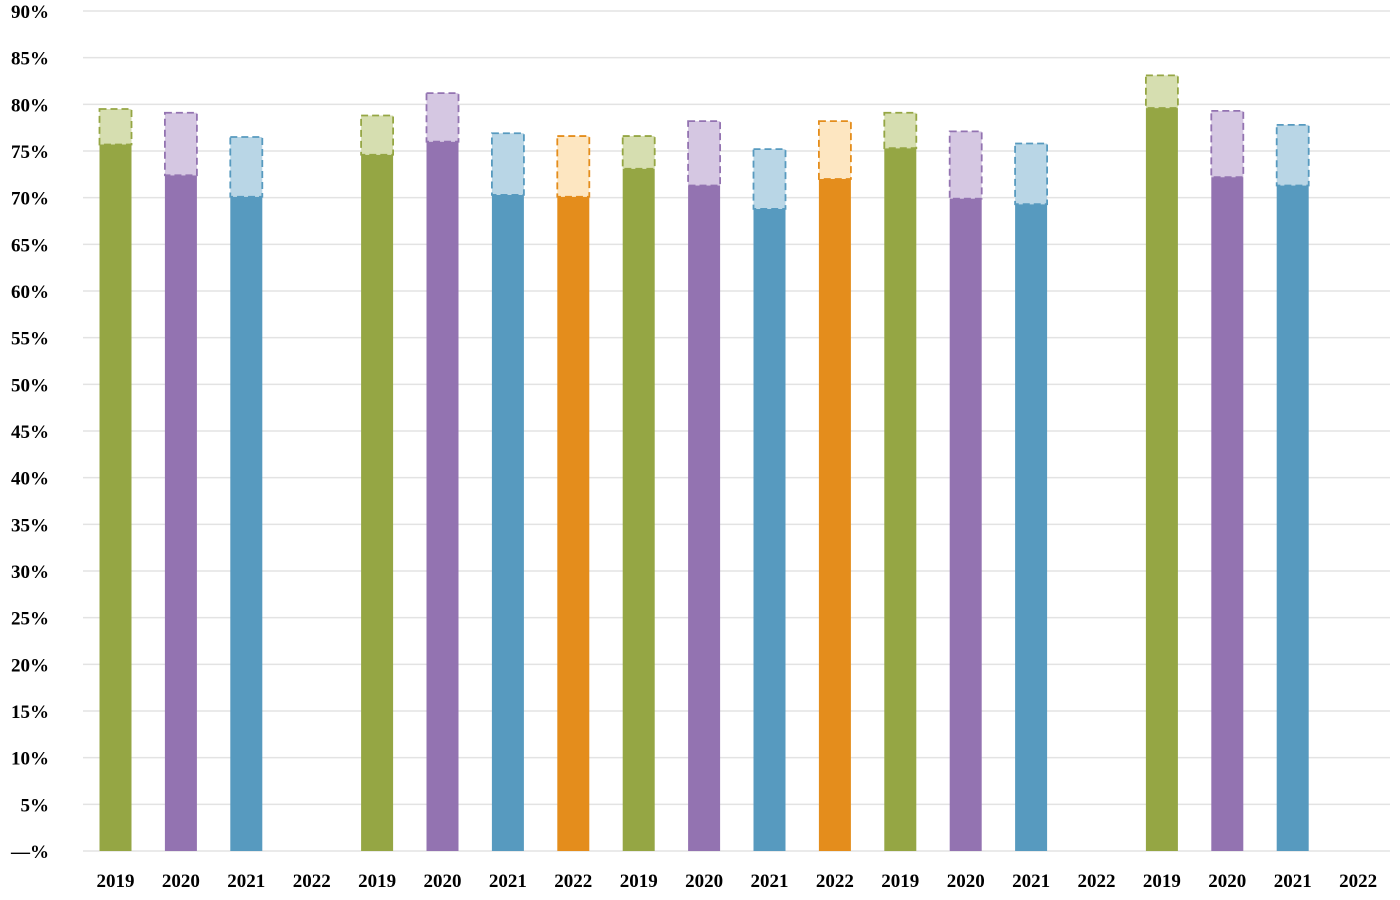 Image resolution: width=1400 pixels, height=900 pixels. I want to click on y-tick-label: —%, so click(29, 852).